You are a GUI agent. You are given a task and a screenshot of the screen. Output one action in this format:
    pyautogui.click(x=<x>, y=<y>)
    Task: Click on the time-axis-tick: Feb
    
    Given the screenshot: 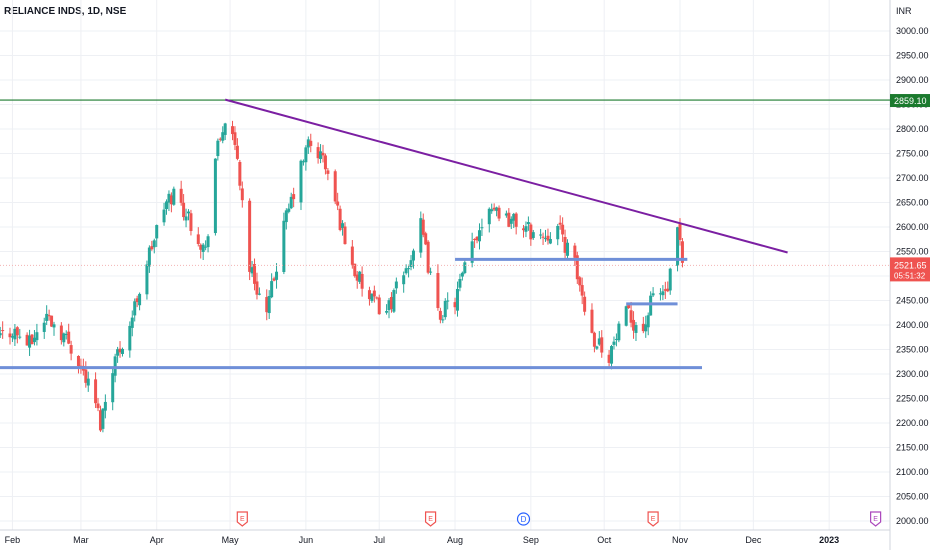 What is the action you would take?
    pyautogui.click(x=13, y=540)
    